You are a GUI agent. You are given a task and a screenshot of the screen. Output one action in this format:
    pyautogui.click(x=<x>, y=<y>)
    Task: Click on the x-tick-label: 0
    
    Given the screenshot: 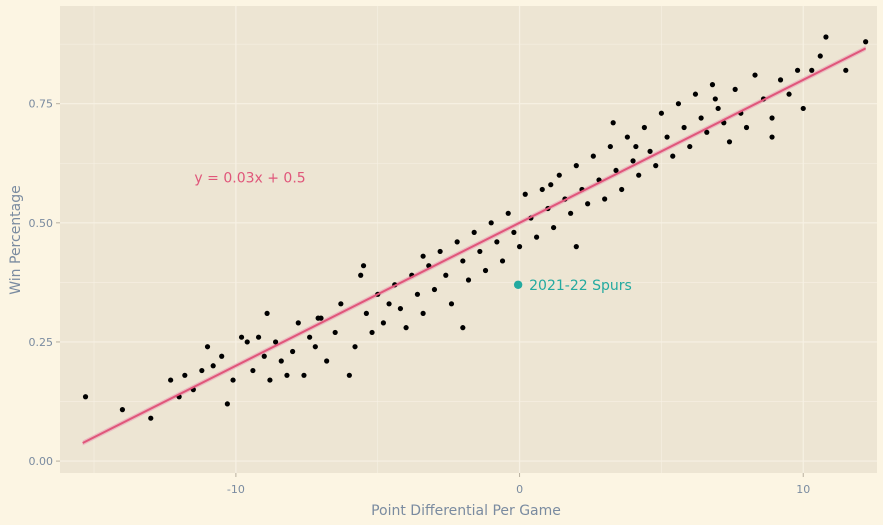 What is the action you would take?
    pyautogui.click(x=519, y=489)
    